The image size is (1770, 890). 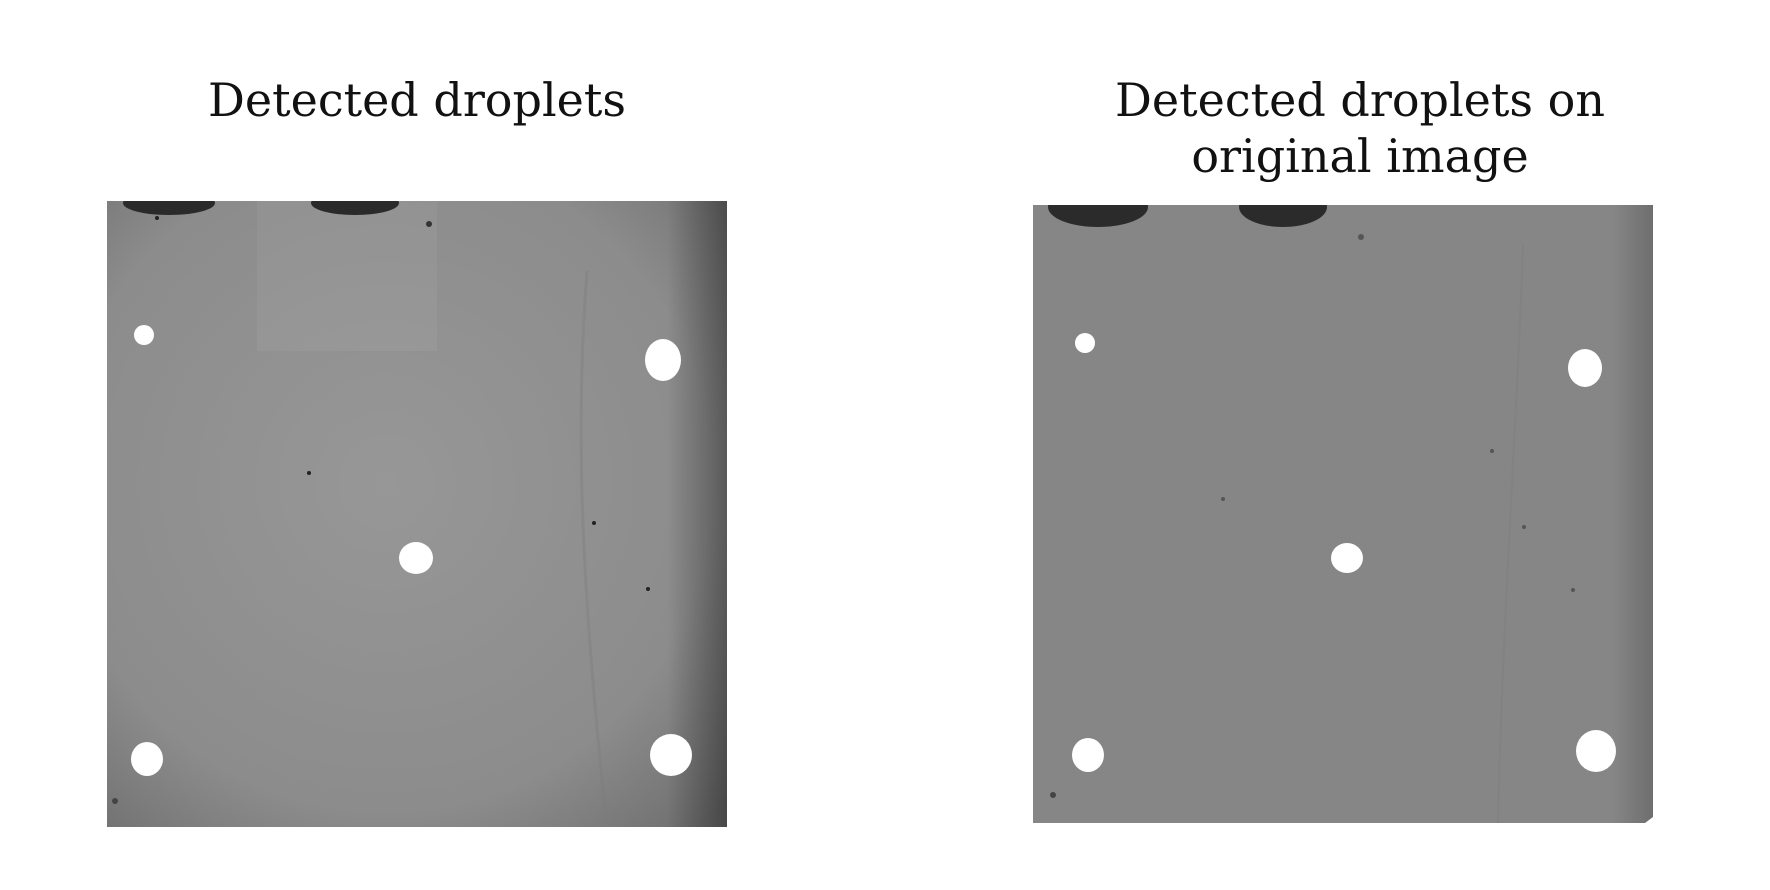 What do you see at coordinates (1649, 820) in the screenshot?
I see `corner-notch` at bounding box center [1649, 820].